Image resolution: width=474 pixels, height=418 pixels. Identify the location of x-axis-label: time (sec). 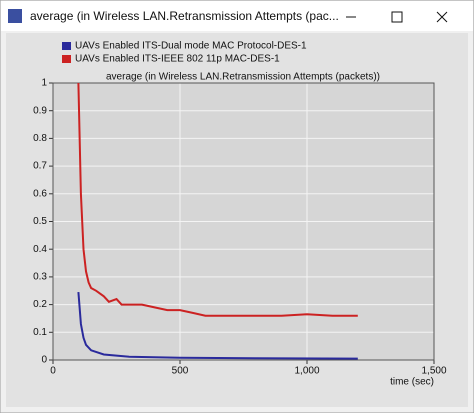
(412, 382).